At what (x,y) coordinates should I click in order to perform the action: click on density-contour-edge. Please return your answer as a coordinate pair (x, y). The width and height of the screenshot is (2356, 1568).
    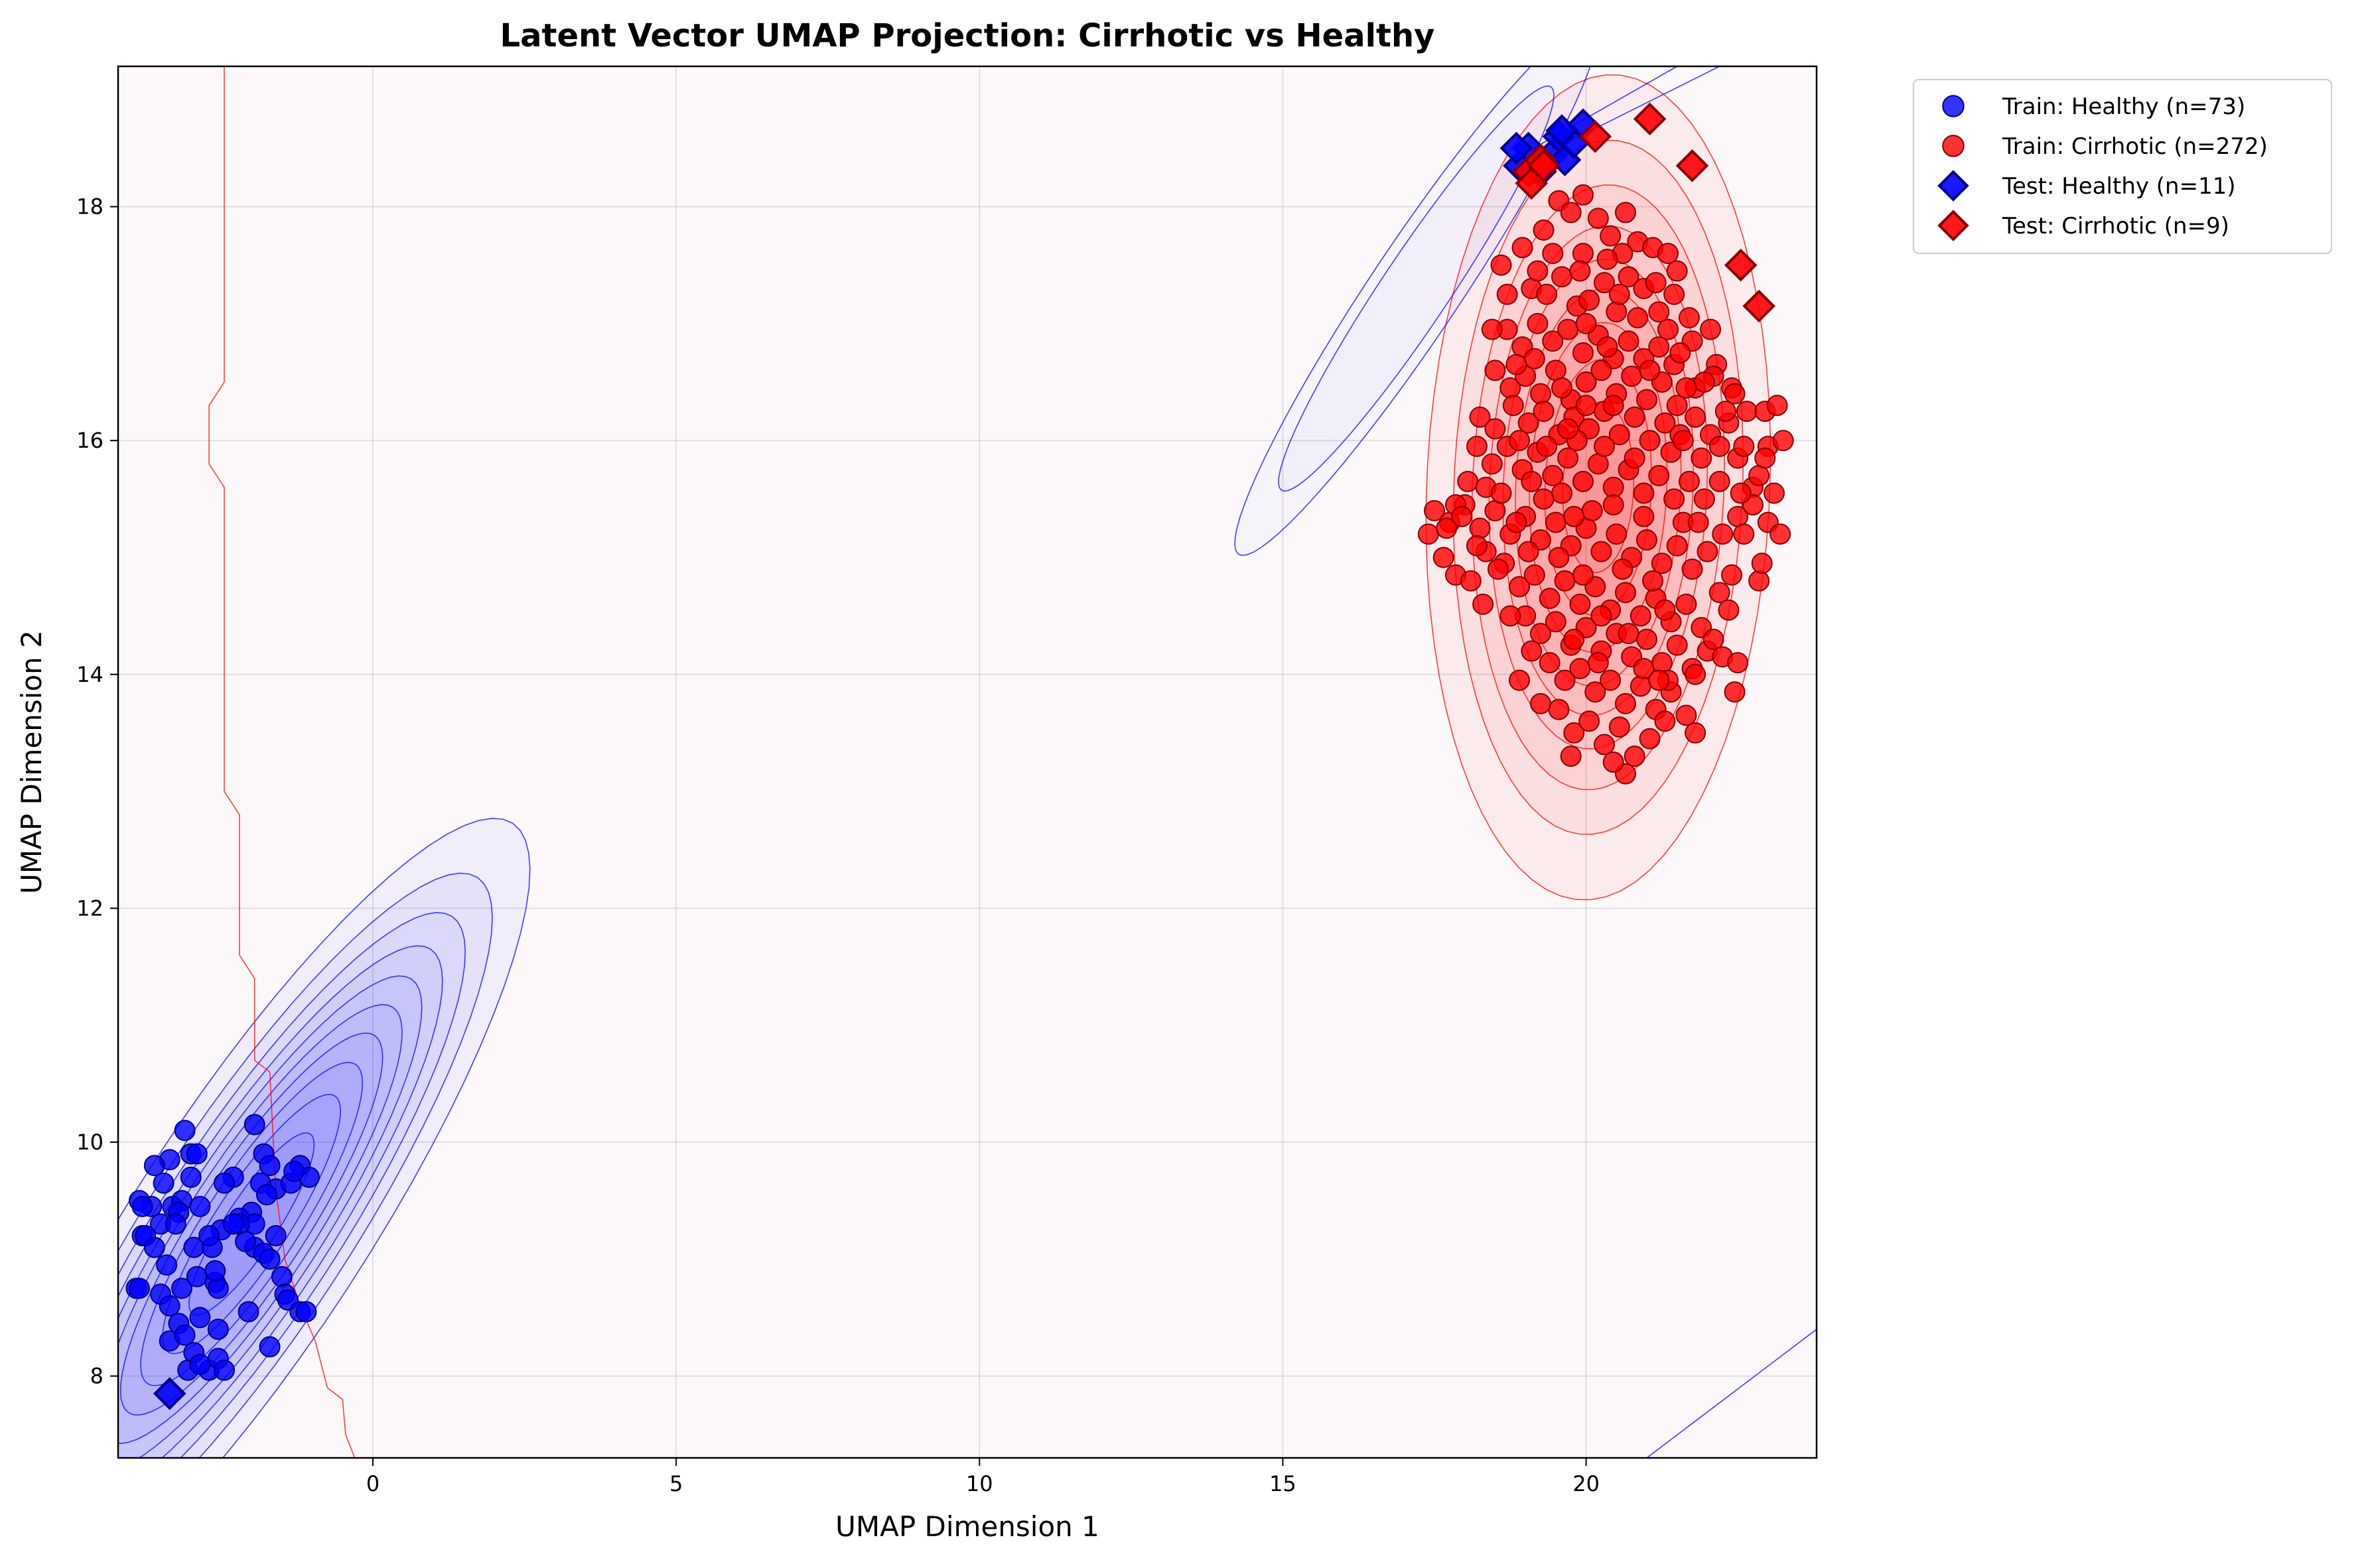
    Looking at the image, I should click on (1732, 1394).